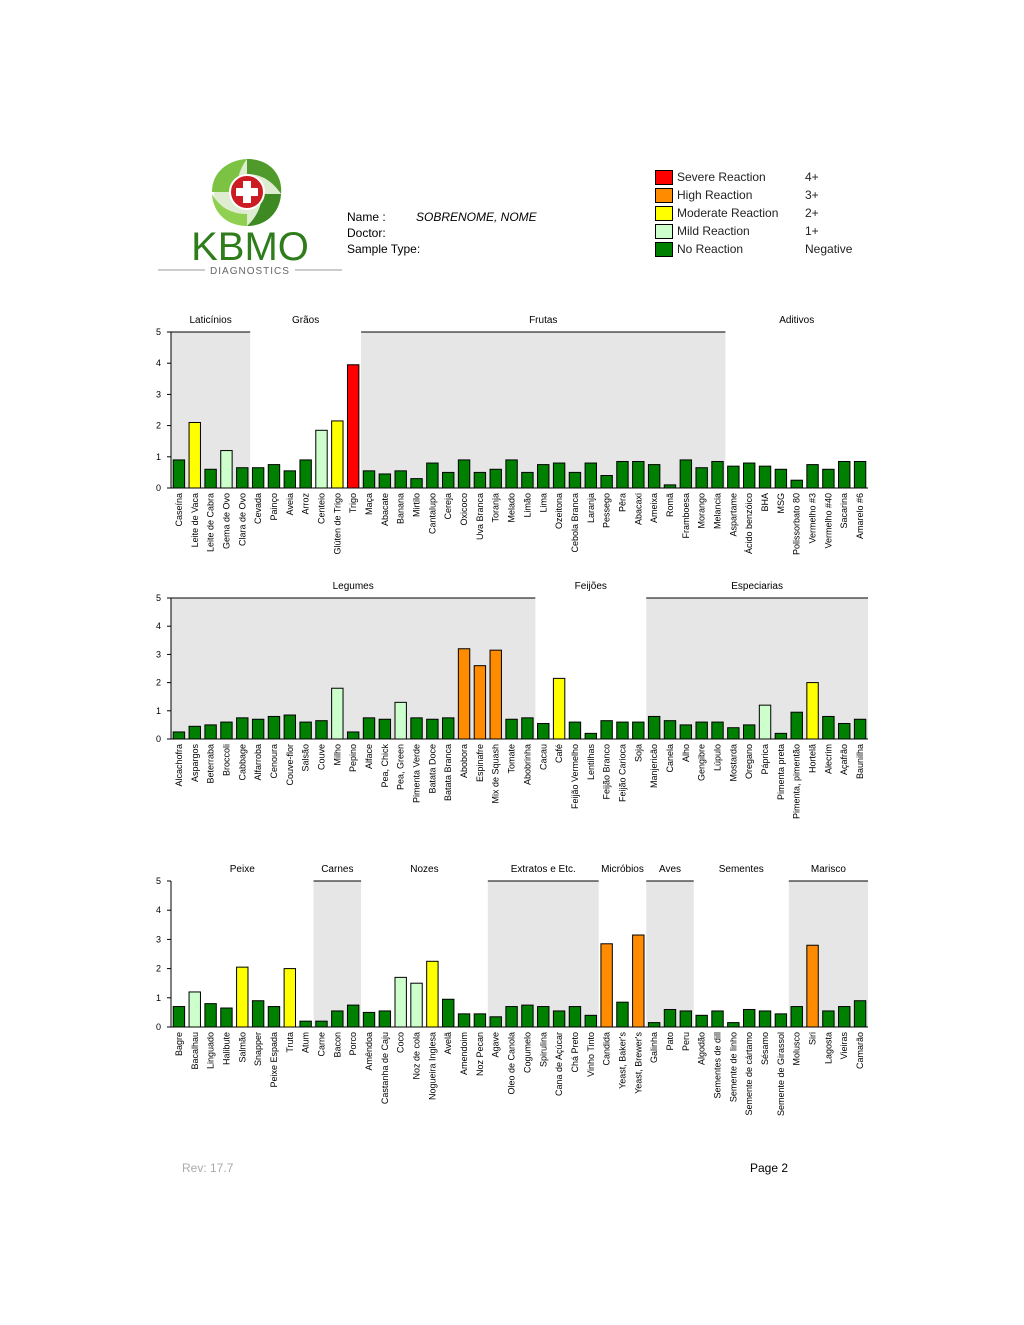  I want to click on x-tick-label: Lima, so click(543, 503).